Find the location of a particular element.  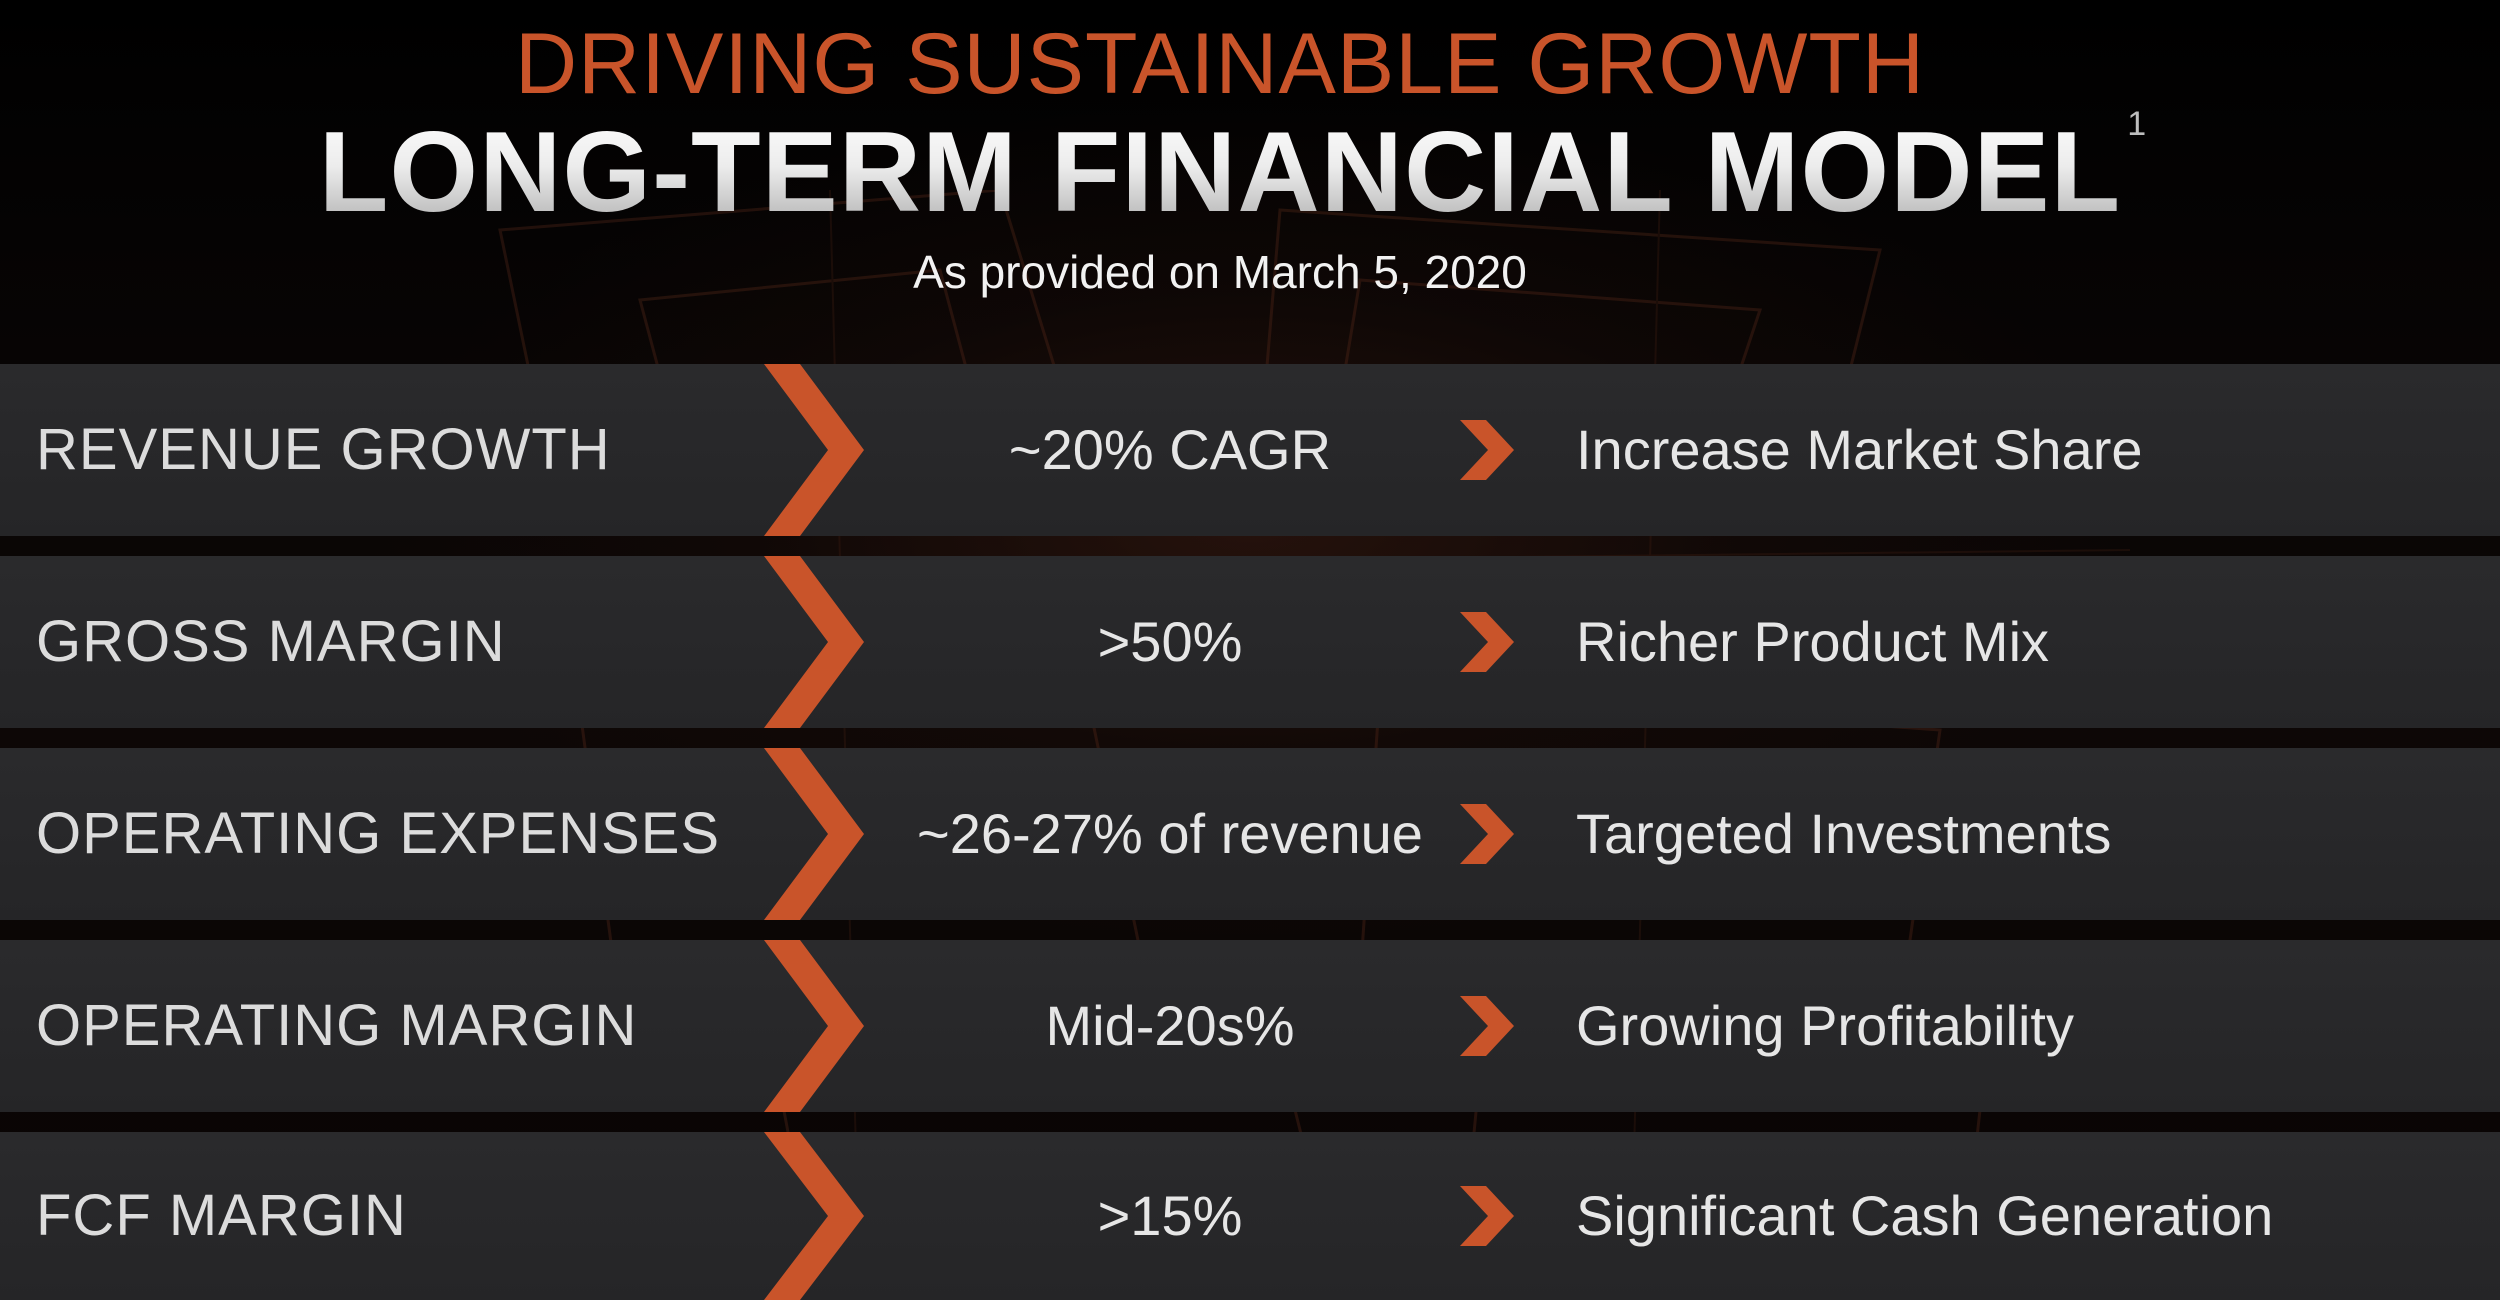

row-value: >15% is located at coordinates (1170, 1215).